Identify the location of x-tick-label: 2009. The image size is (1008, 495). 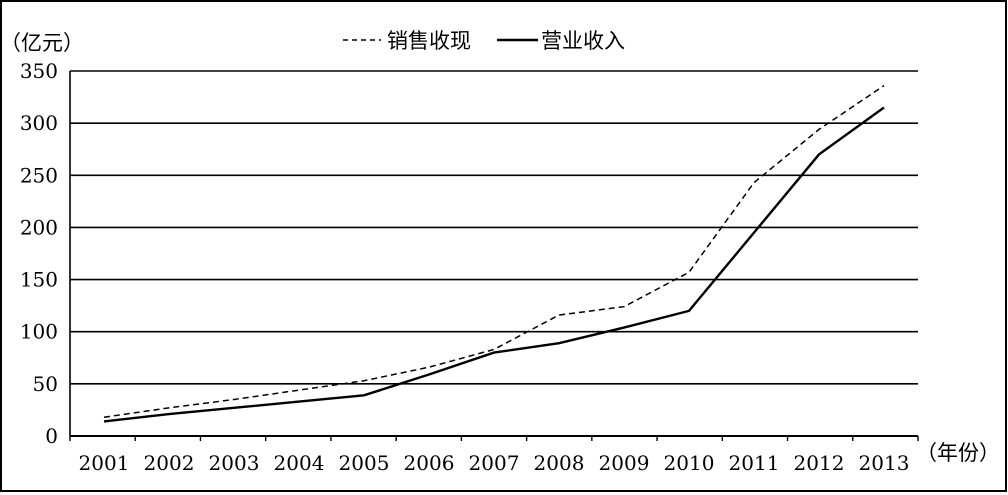
(624, 463).